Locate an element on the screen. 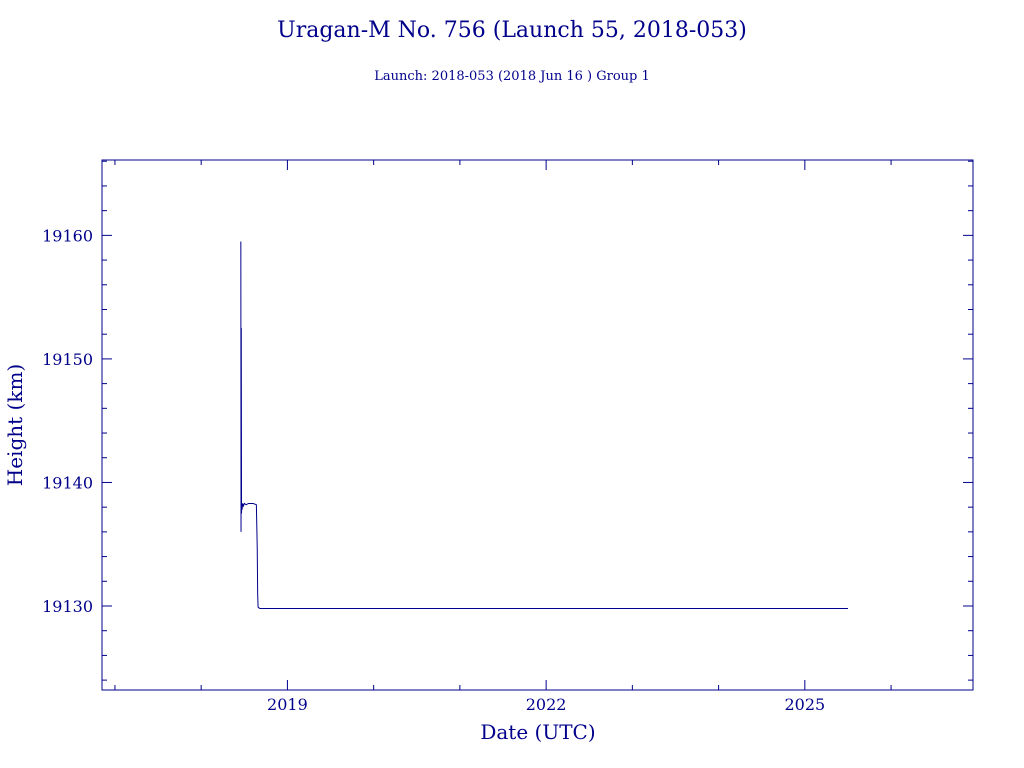  y-axis-label: Height (km) is located at coordinates (15, 425).